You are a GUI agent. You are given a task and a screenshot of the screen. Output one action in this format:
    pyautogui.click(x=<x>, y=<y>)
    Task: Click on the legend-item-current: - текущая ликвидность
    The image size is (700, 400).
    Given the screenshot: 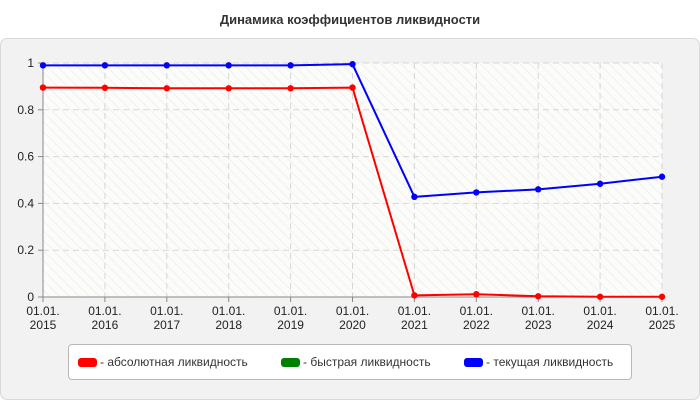 What is the action you would take?
    pyautogui.click(x=538, y=362)
    